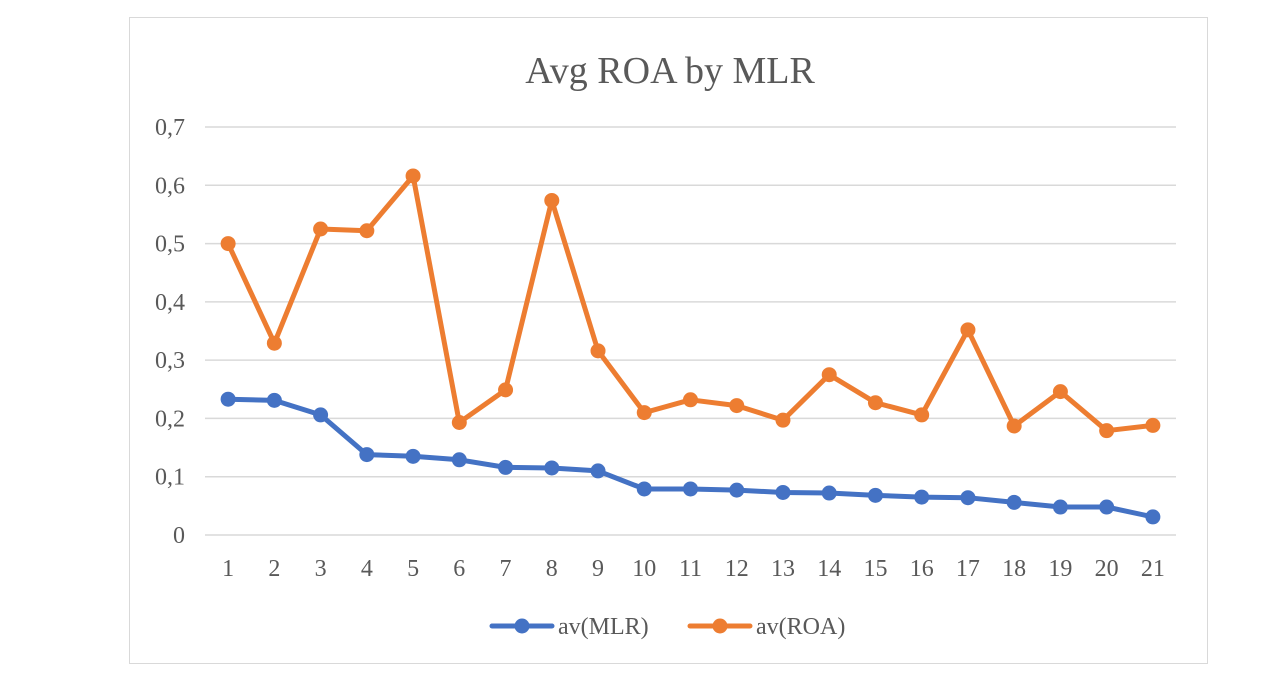 The height and width of the screenshot is (691, 1288). I want to click on x-tick-label: 21, so click(1153, 569).